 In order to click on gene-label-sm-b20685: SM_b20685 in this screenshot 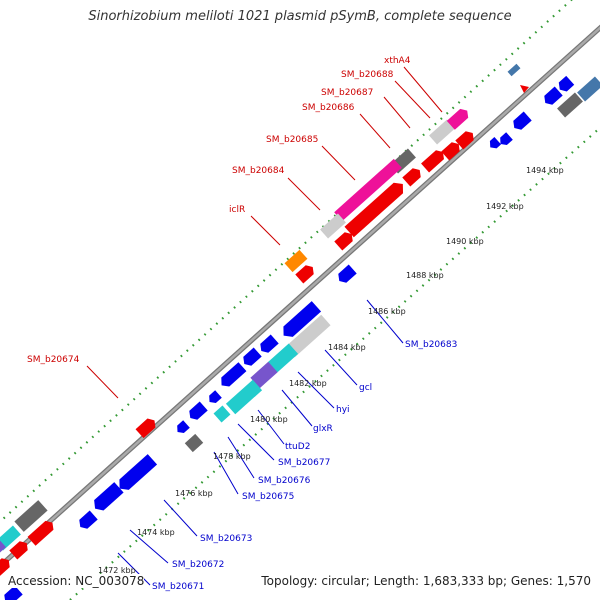, I will do `click(292, 140)`.